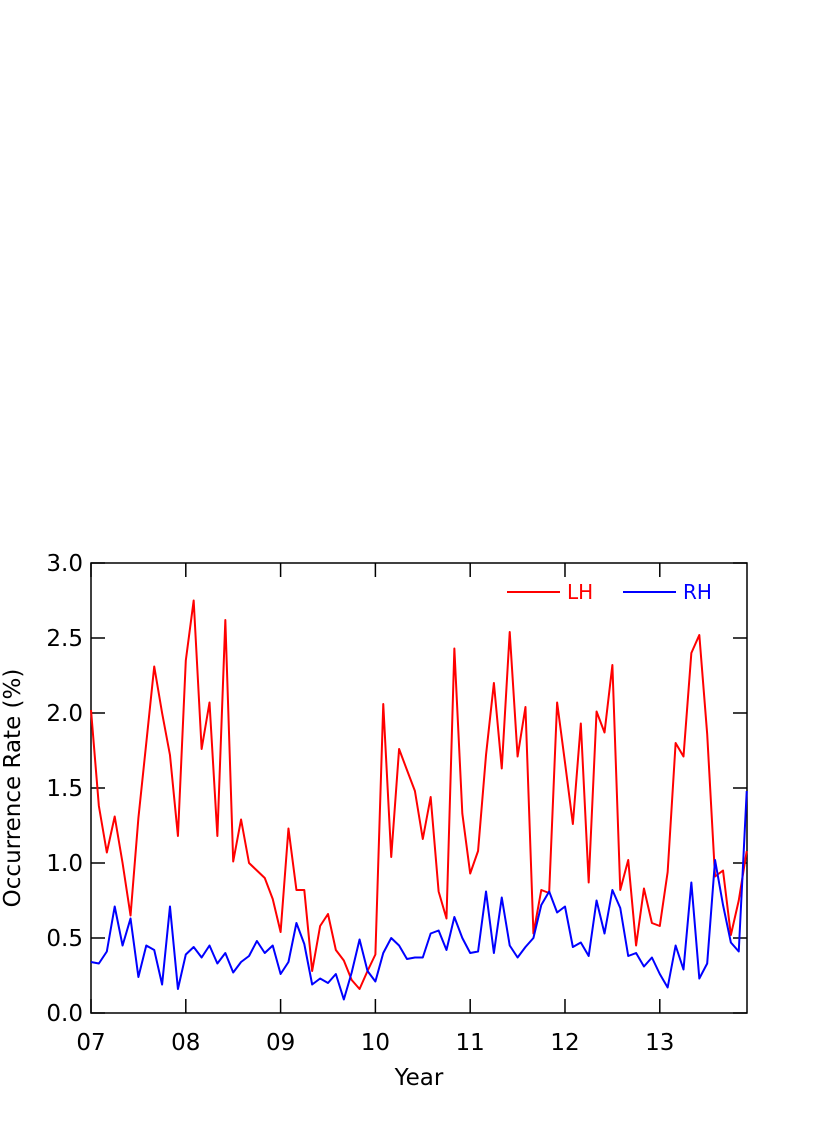 This screenshot has width=830, height=1127. What do you see at coordinates (470, 1043) in the screenshot?
I see `x-tick-label: 11` at bounding box center [470, 1043].